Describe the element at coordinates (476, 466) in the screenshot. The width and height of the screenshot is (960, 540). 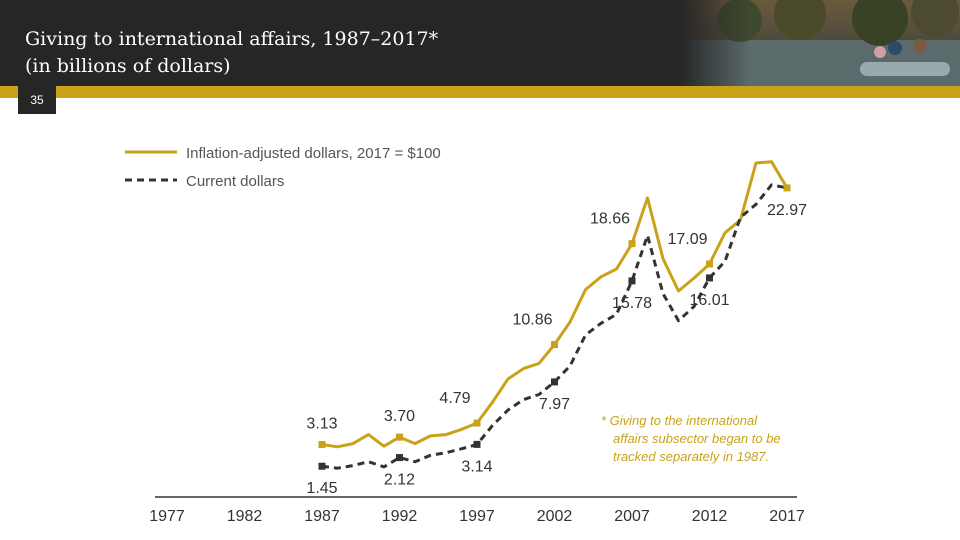
I see `data-label-current-1997: 3.14` at that location.